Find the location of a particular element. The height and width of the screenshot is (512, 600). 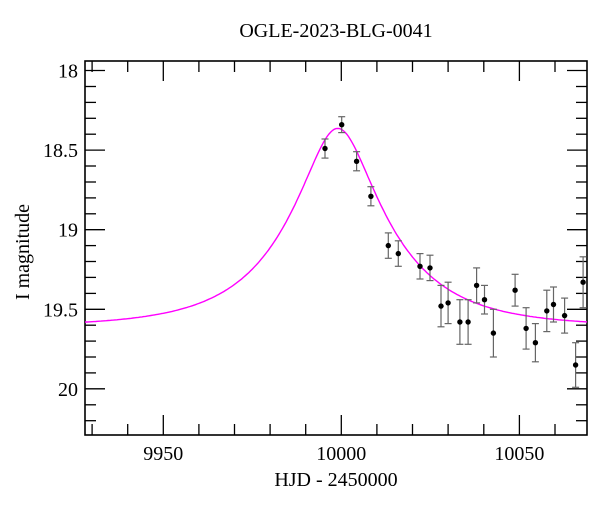

y-tick-label: 18.5 is located at coordinates (60, 151).